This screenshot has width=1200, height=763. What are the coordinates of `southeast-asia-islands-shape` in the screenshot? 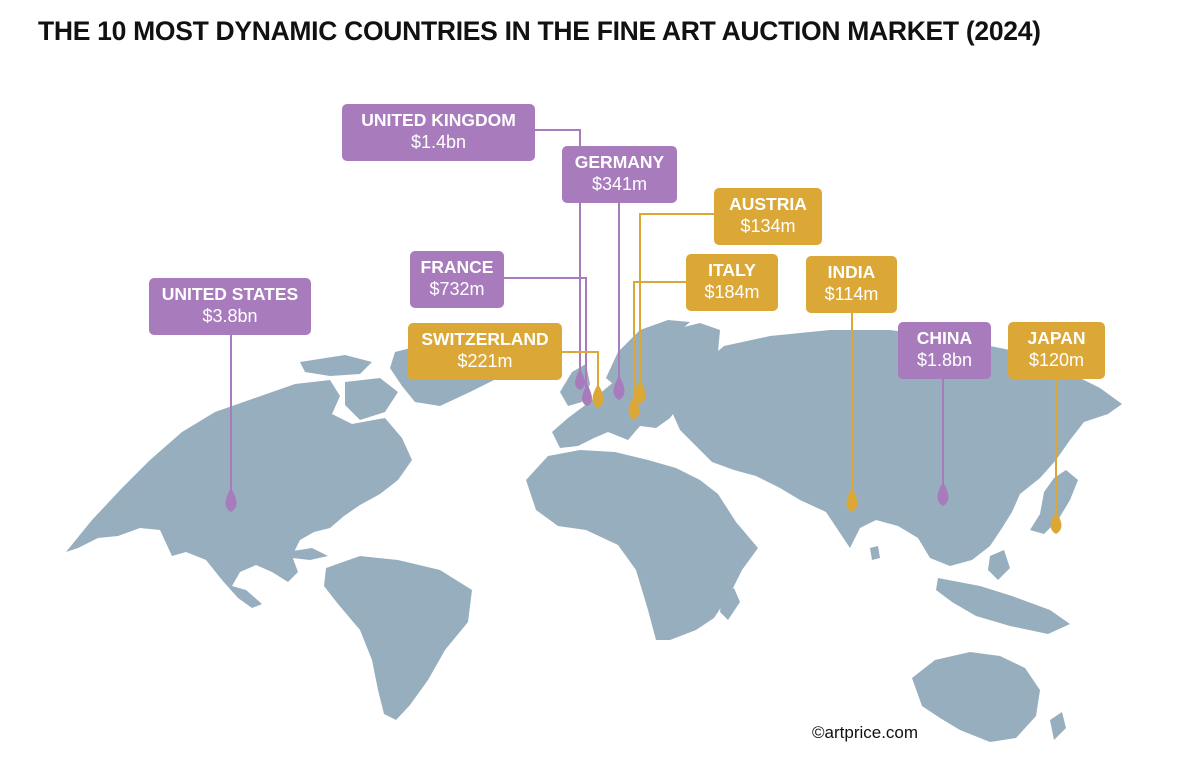 It's located at (1003, 606).